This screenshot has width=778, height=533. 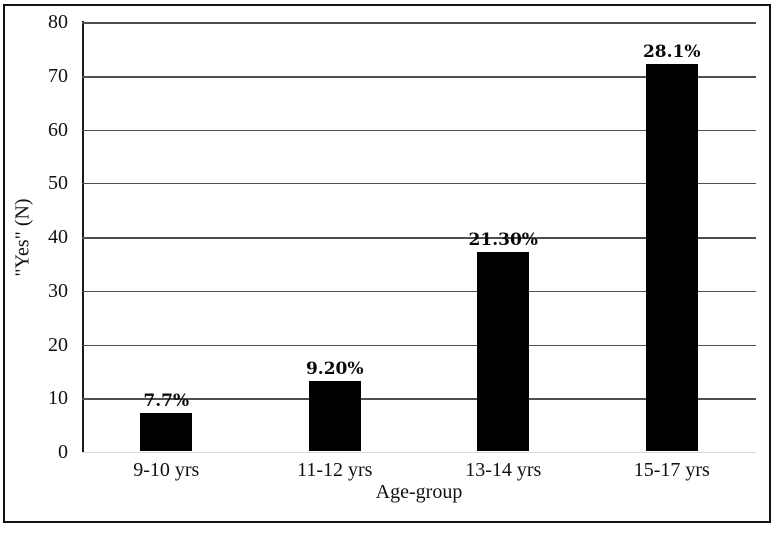 I want to click on bar-15-17-yrs, so click(x=671, y=257).